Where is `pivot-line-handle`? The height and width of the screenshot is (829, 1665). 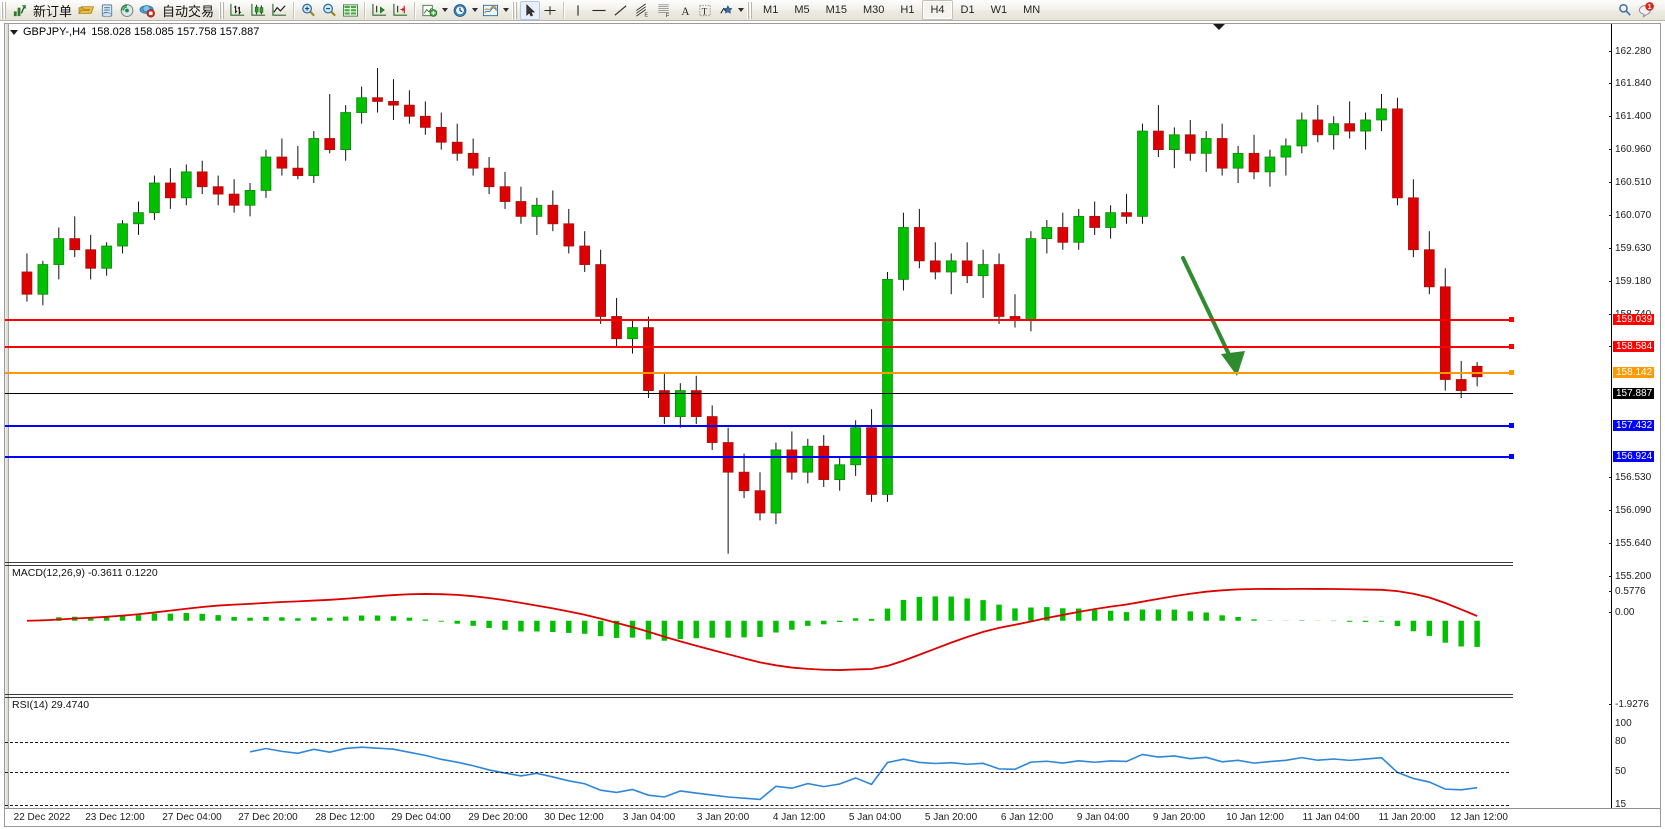 pivot-line-handle is located at coordinates (1511, 372).